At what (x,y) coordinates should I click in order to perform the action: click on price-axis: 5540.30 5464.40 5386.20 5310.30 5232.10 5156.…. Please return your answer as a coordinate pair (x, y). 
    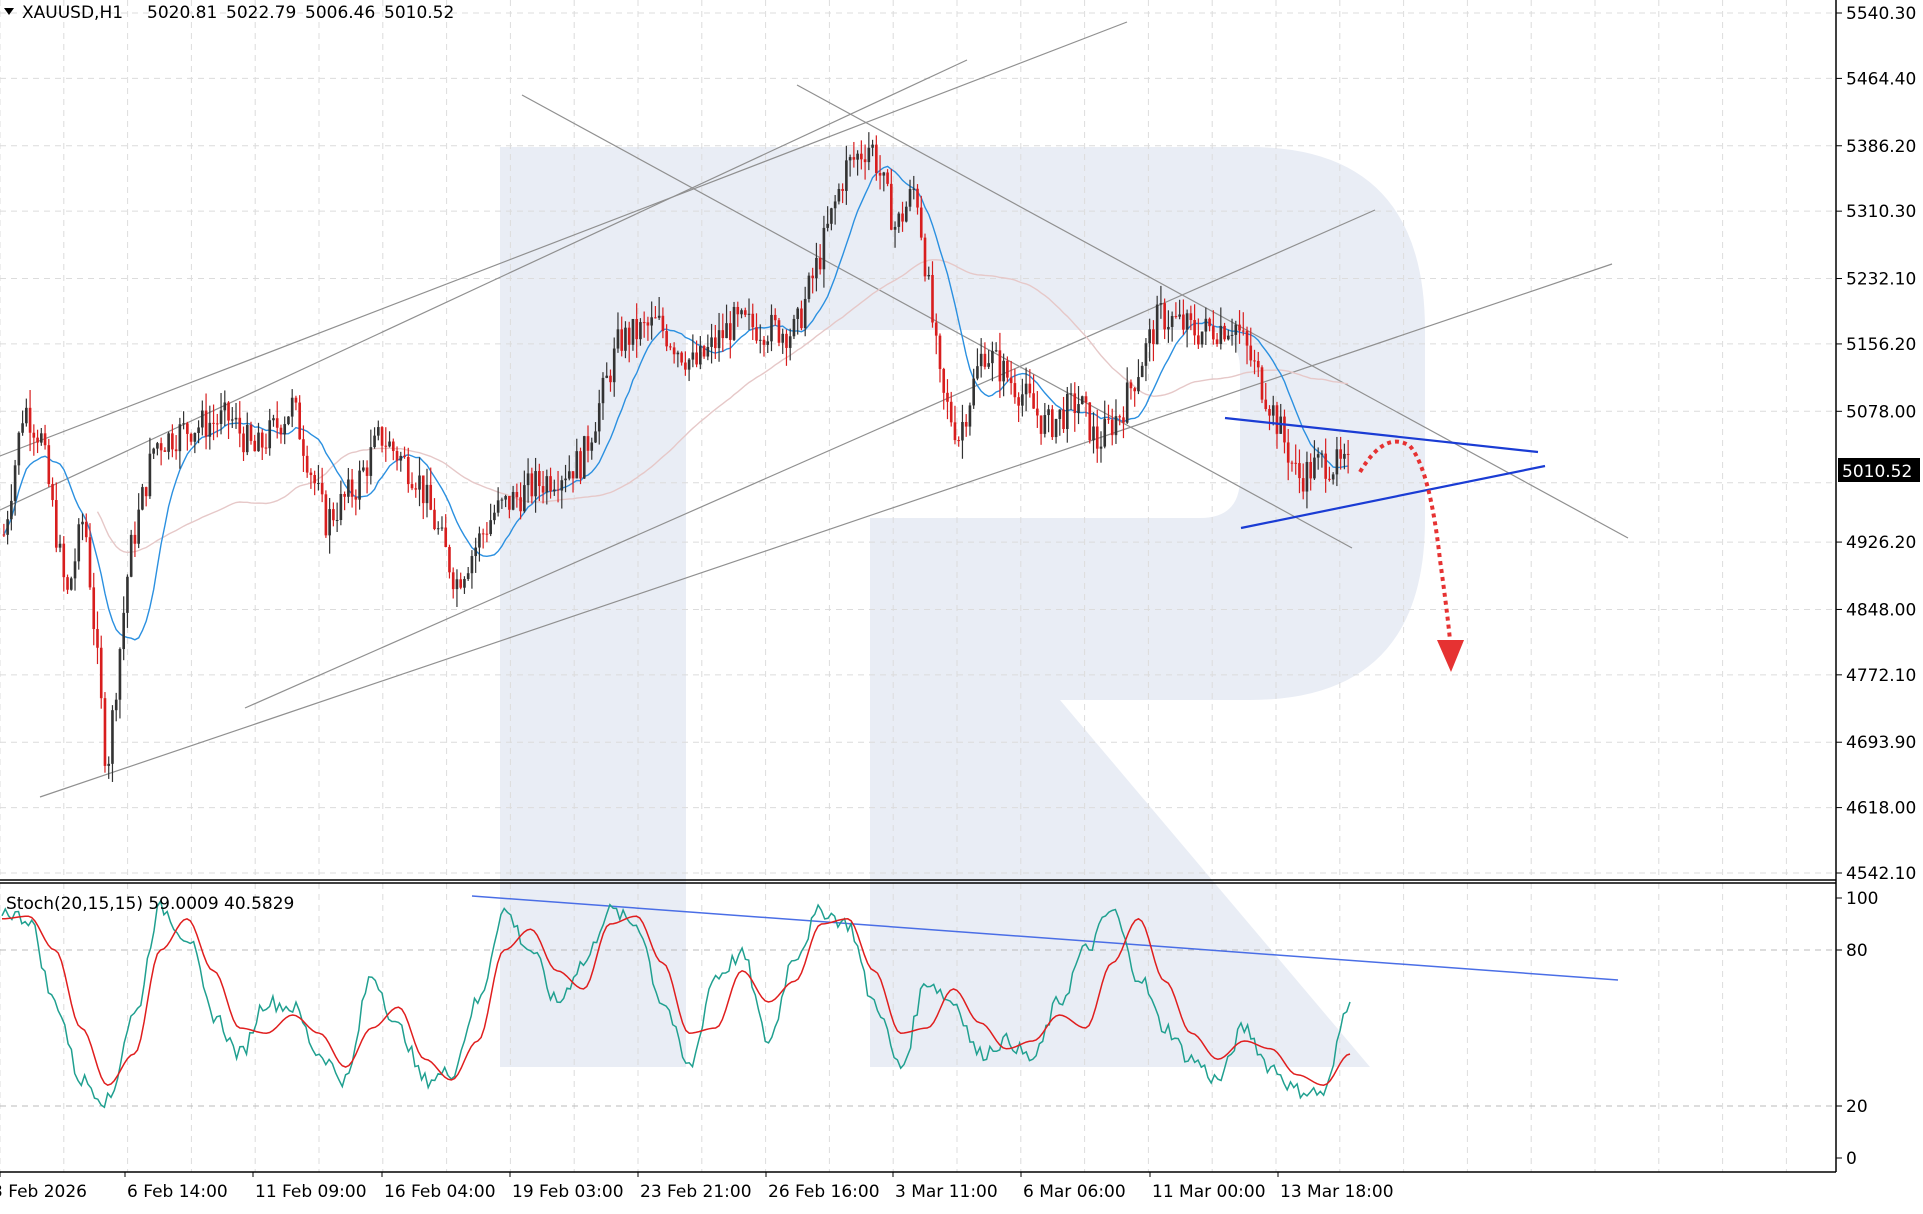
    Looking at the image, I should click on (1876, 444).